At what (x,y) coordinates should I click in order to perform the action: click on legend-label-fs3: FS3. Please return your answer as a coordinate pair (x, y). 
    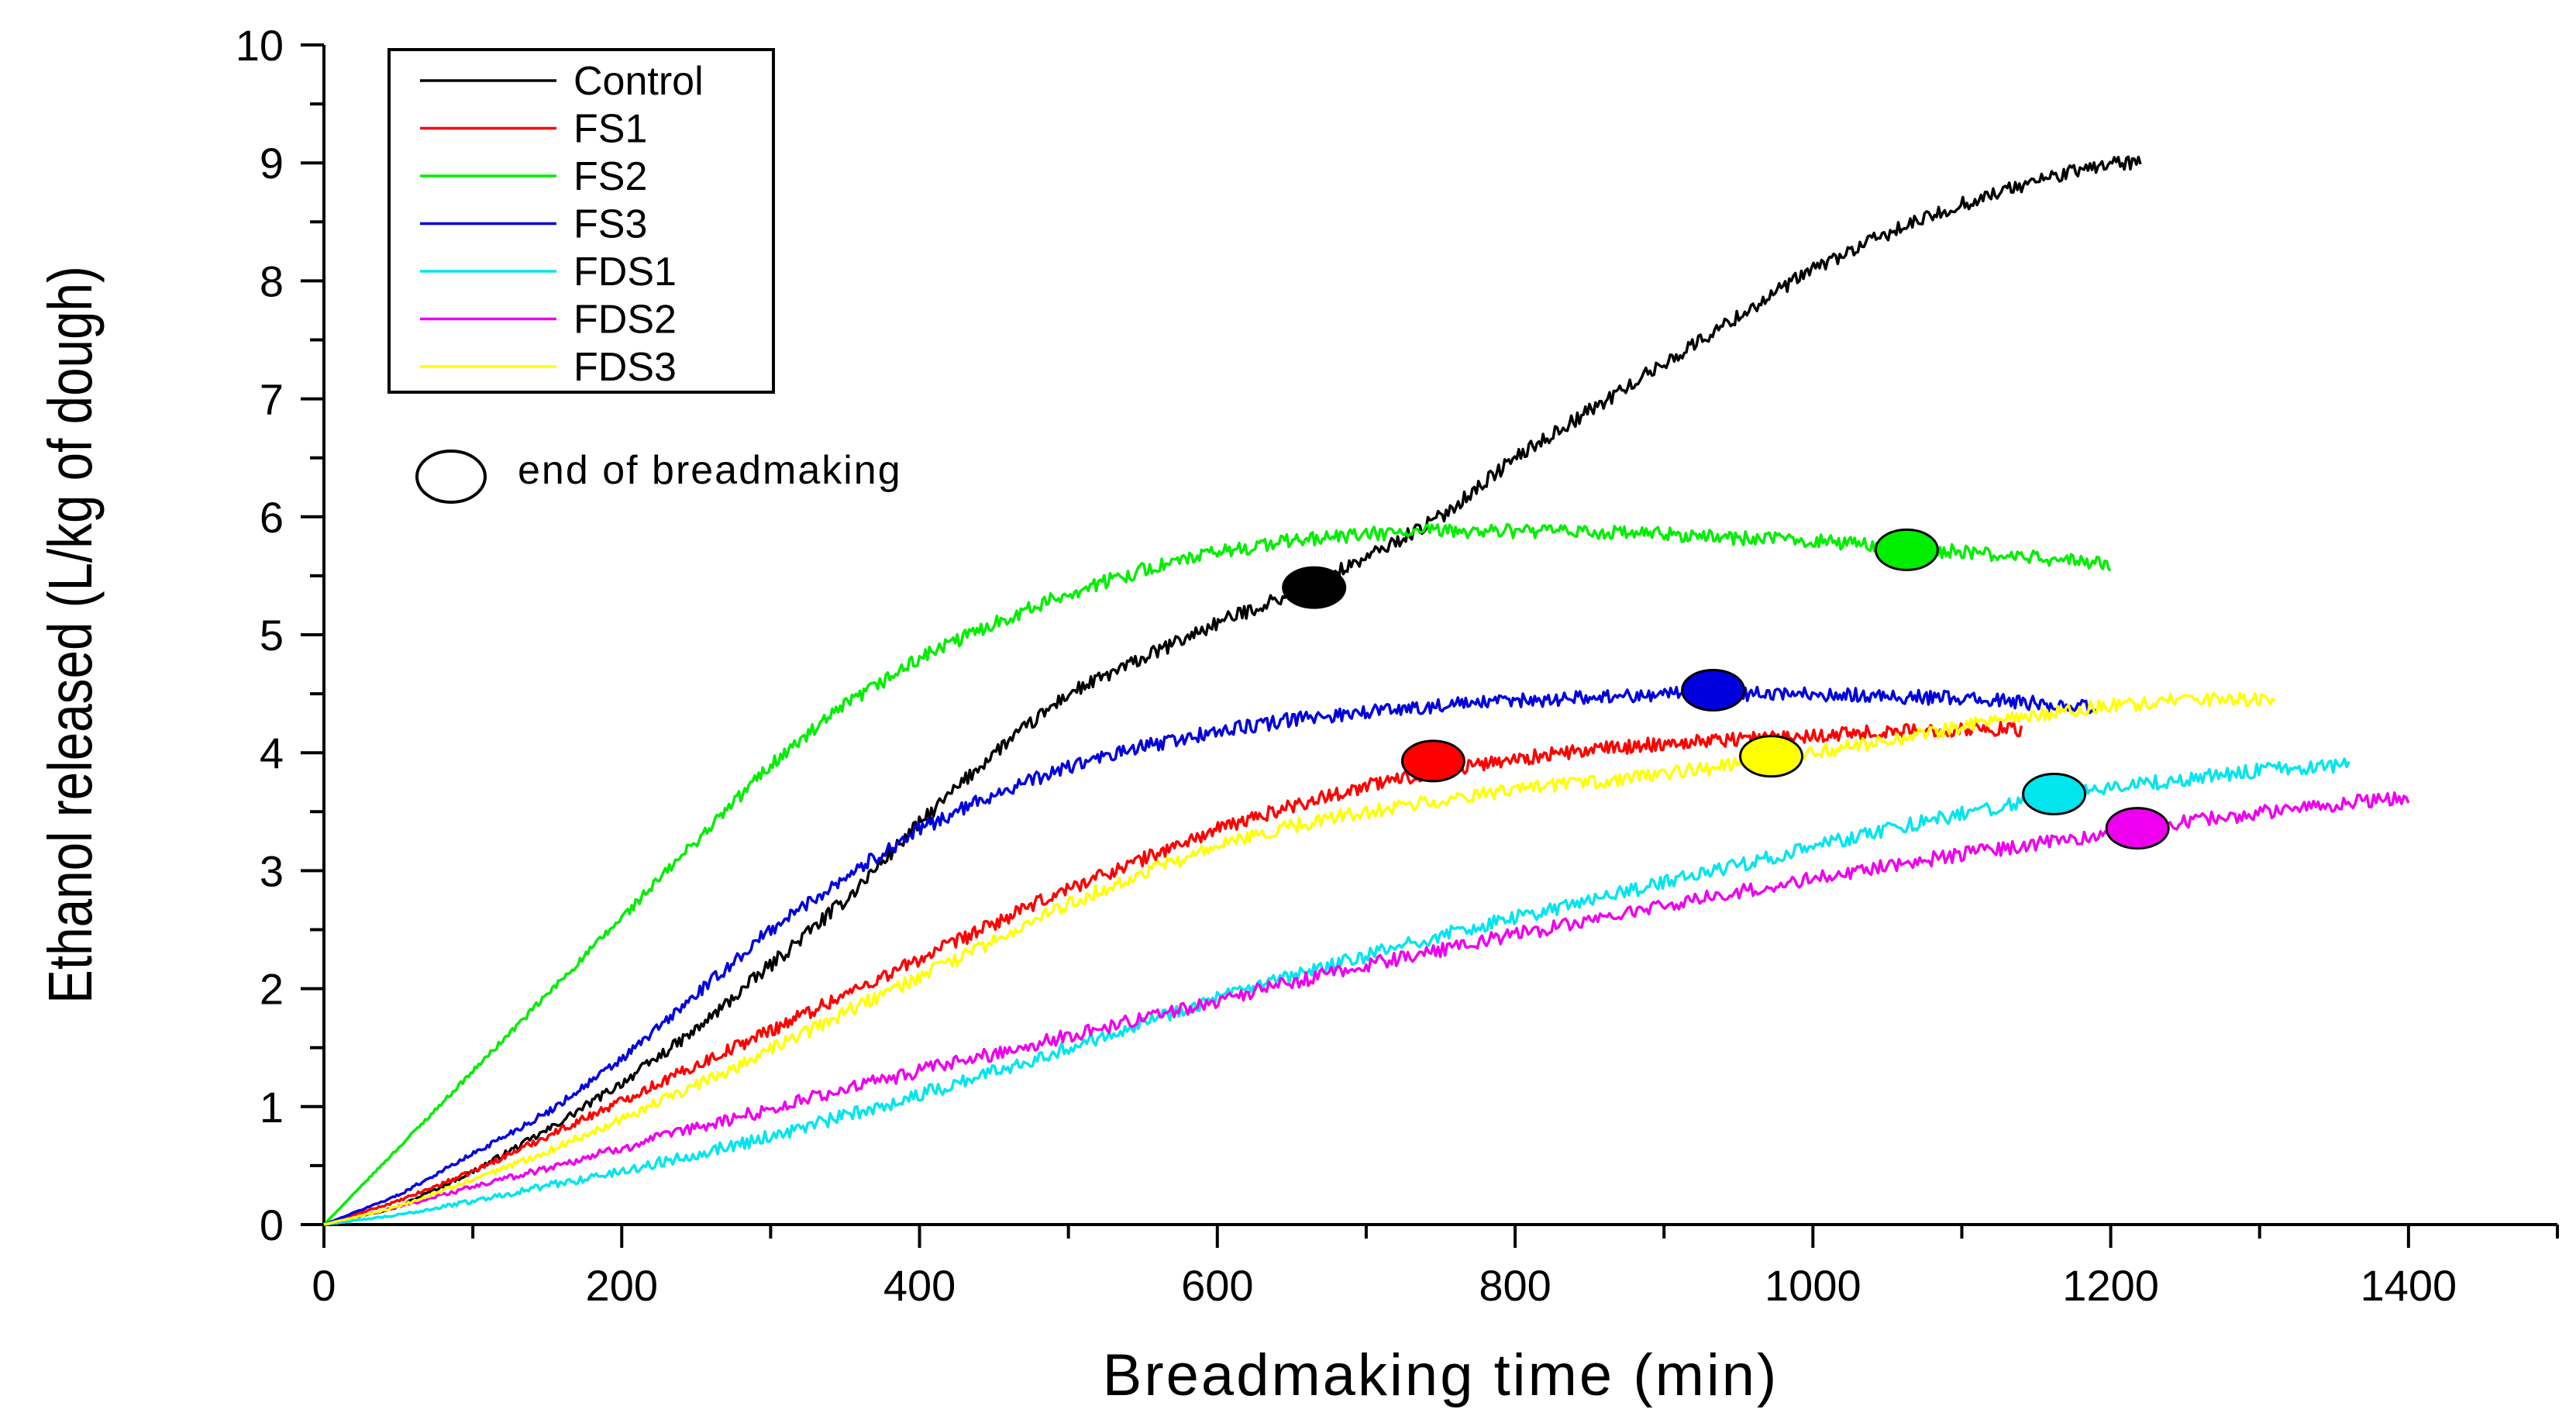
    Looking at the image, I should click on (610, 224).